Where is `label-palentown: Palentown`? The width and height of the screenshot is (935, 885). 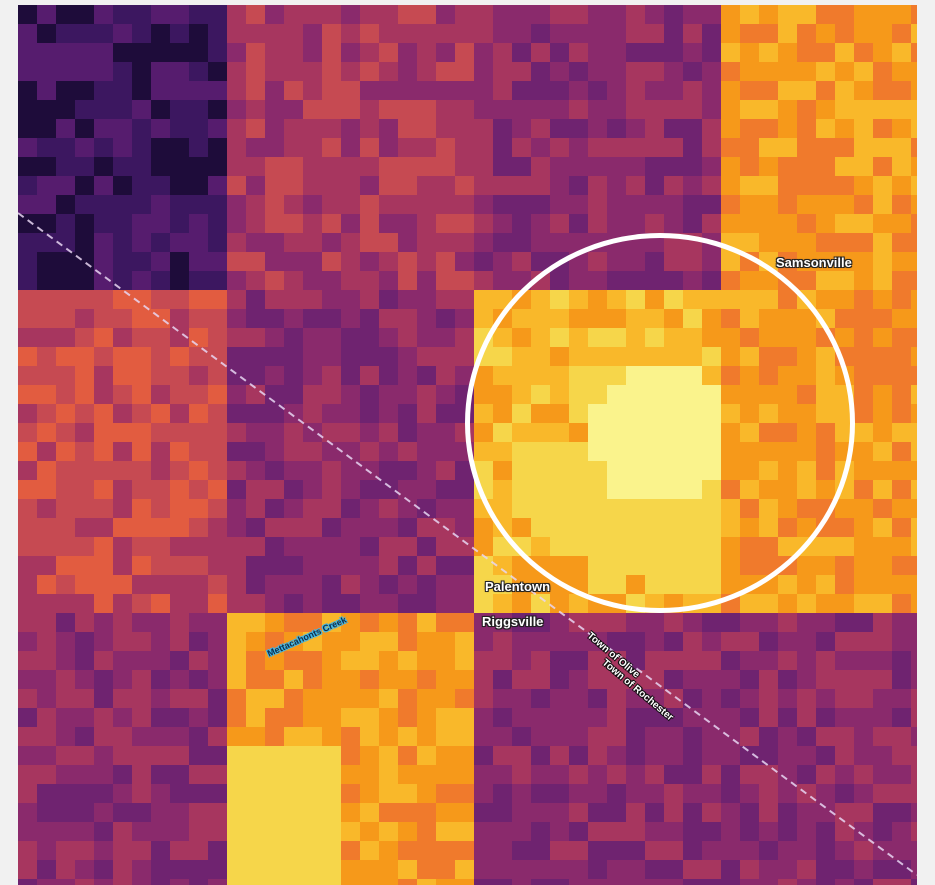 label-palentown: Palentown is located at coordinates (518, 586).